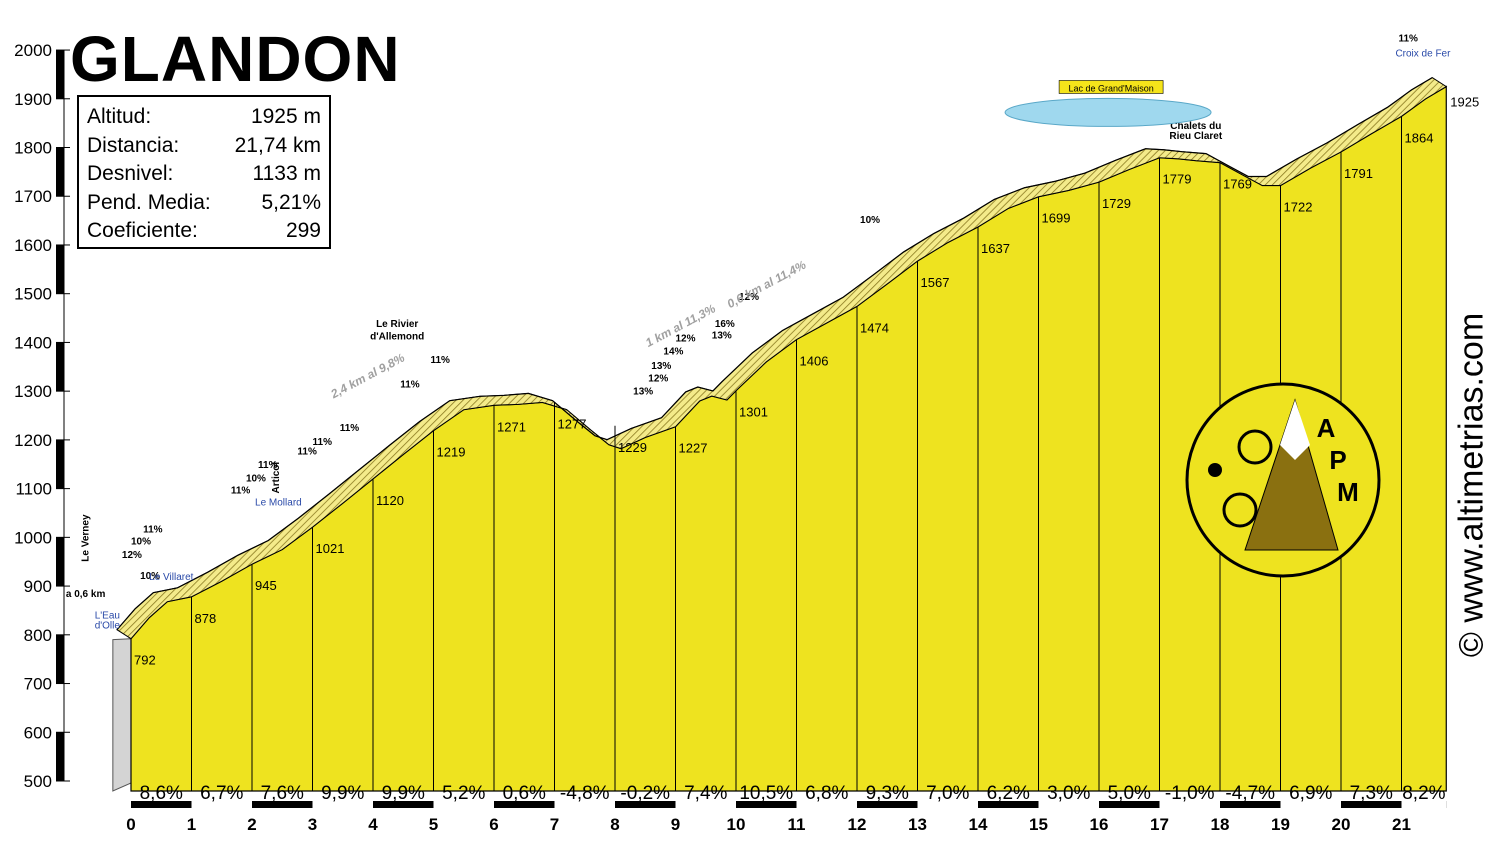 The height and width of the screenshot is (852, 1509). What do you see at coordinates (38, 586) in the screenshot?
I see `y-tick-label: 900` at bounding box center [38, 586].